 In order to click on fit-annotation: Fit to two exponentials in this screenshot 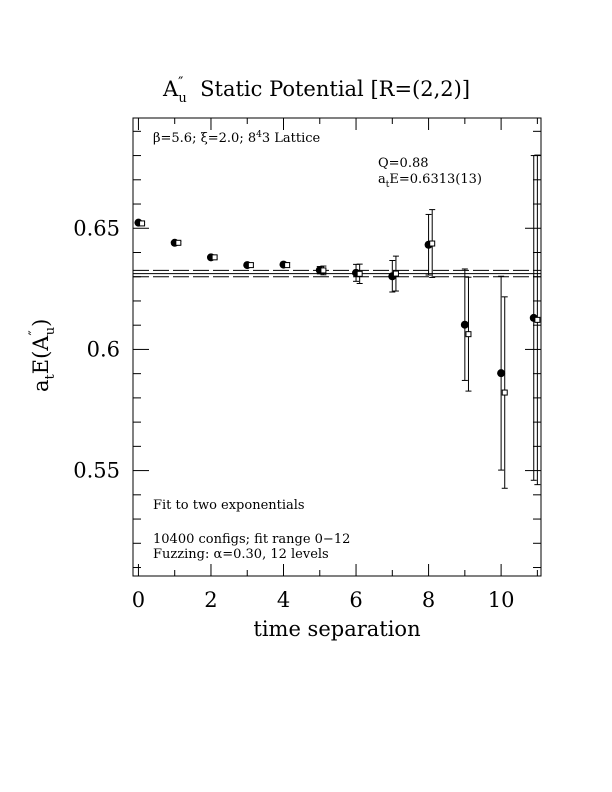, I will do `click(229, 505)`.